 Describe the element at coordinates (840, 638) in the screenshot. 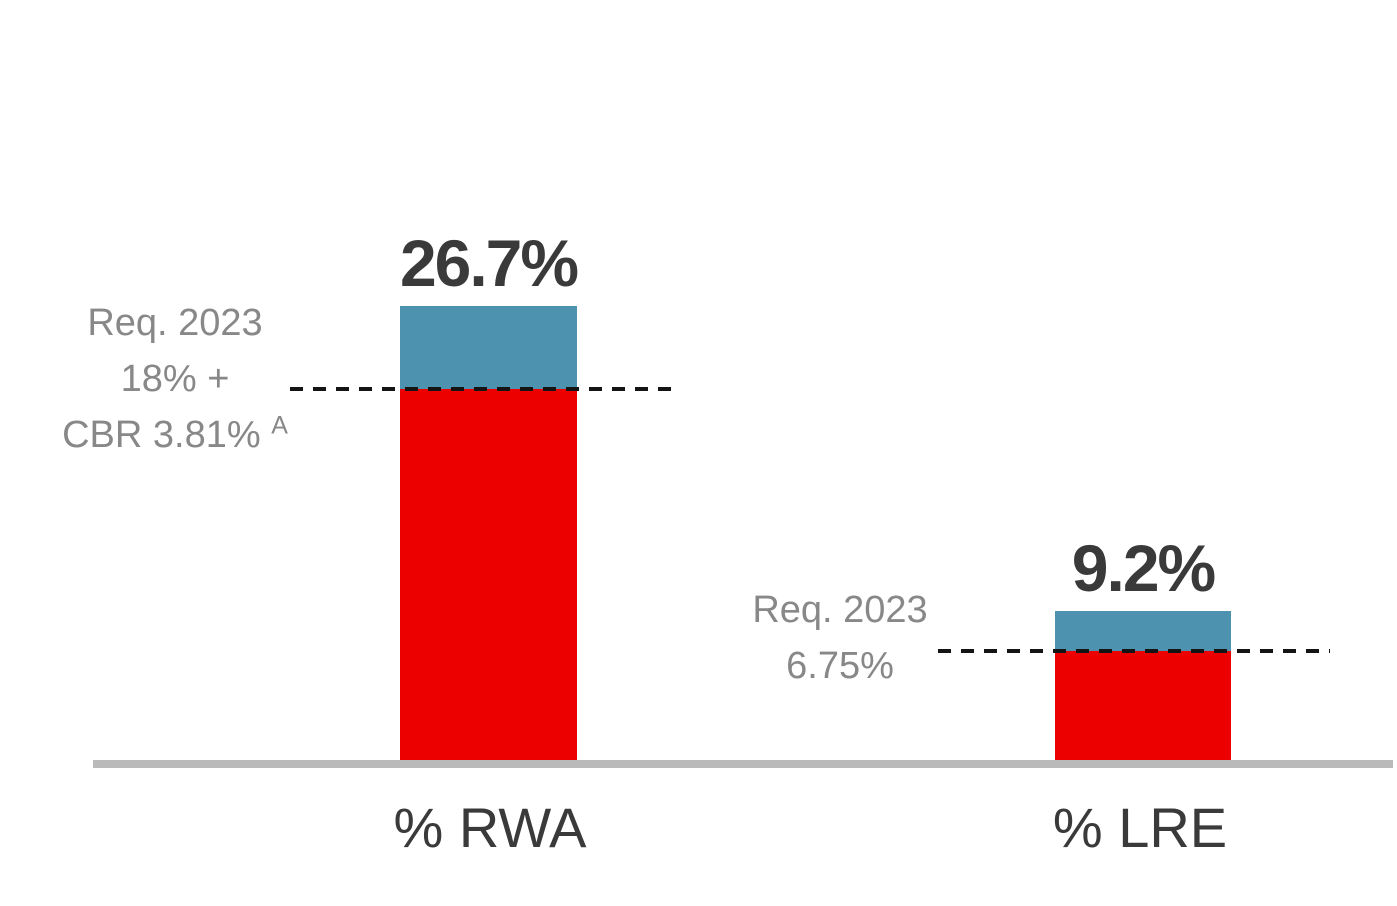

I see `requirement-label-lre: Req. 2023 6.75%` at that location.